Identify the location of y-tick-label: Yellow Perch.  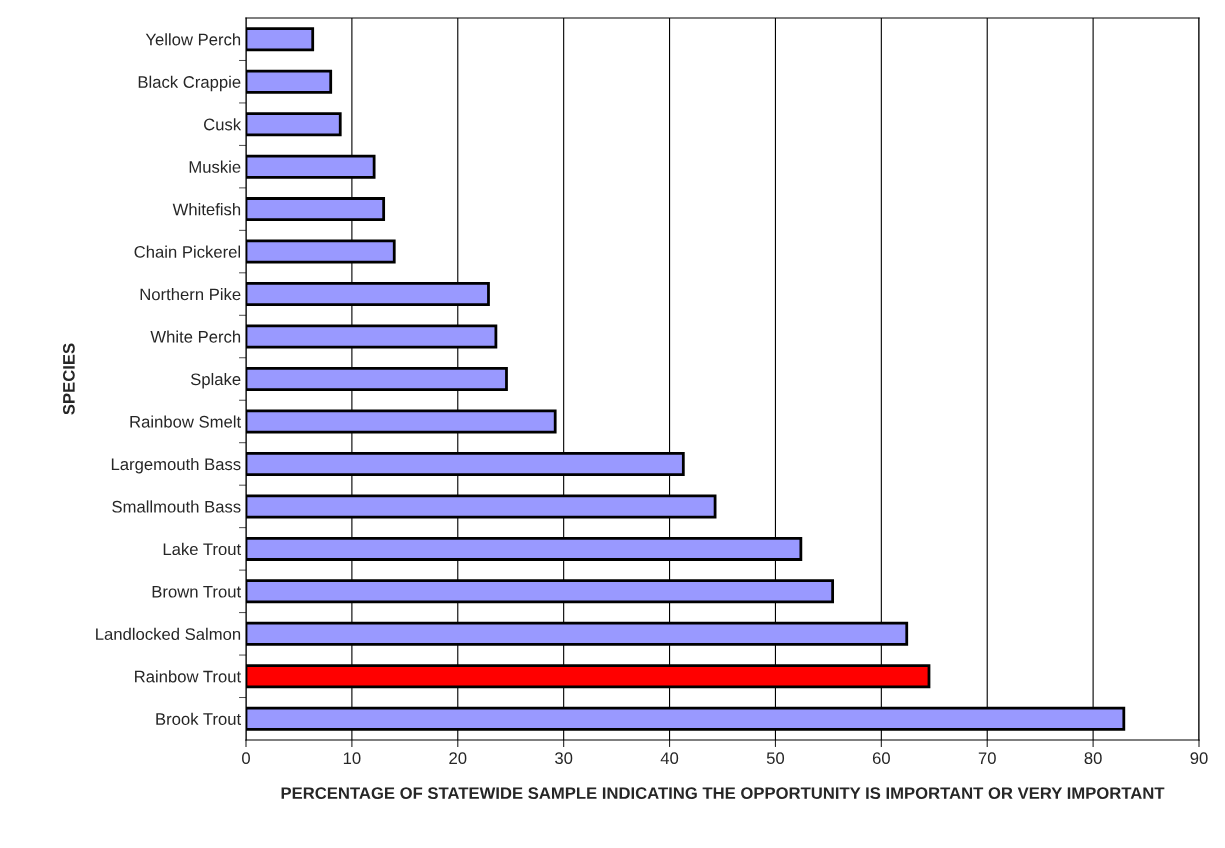
(193, 39).